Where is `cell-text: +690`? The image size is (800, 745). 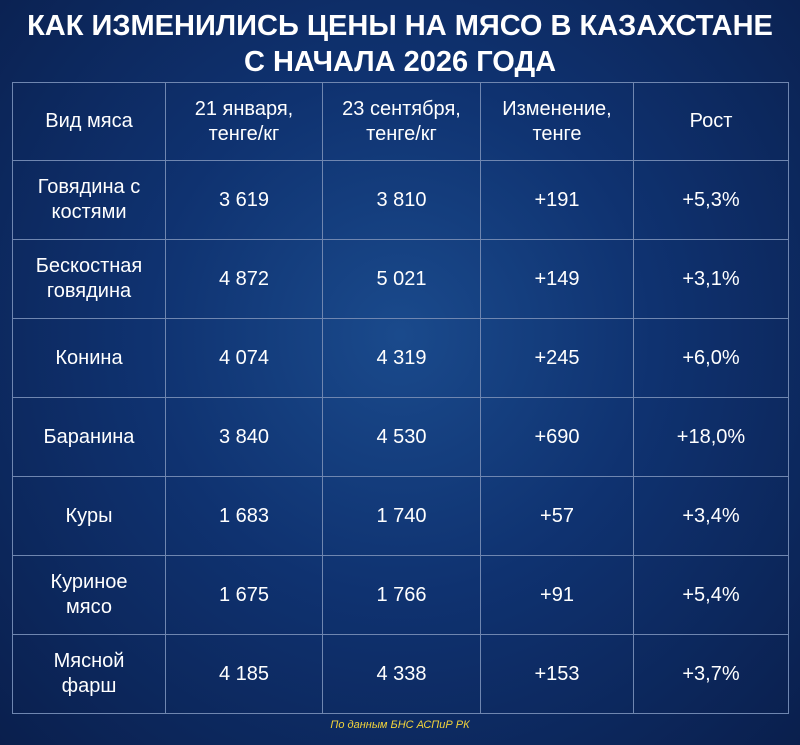 cell-text: +690 is located at coordinates (557, 436).